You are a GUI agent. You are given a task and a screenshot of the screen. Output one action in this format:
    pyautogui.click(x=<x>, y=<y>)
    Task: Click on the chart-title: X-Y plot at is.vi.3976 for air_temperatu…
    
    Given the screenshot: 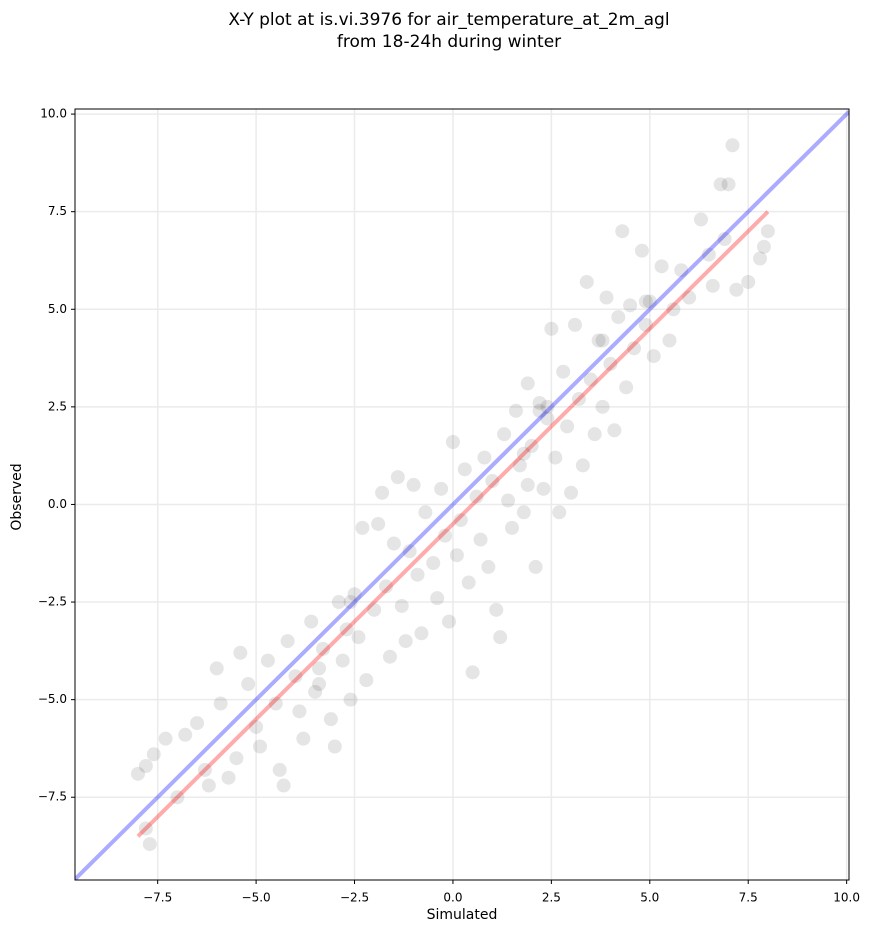 What is the action you would take?
    pyautogui.click(x=448, y=20)
    